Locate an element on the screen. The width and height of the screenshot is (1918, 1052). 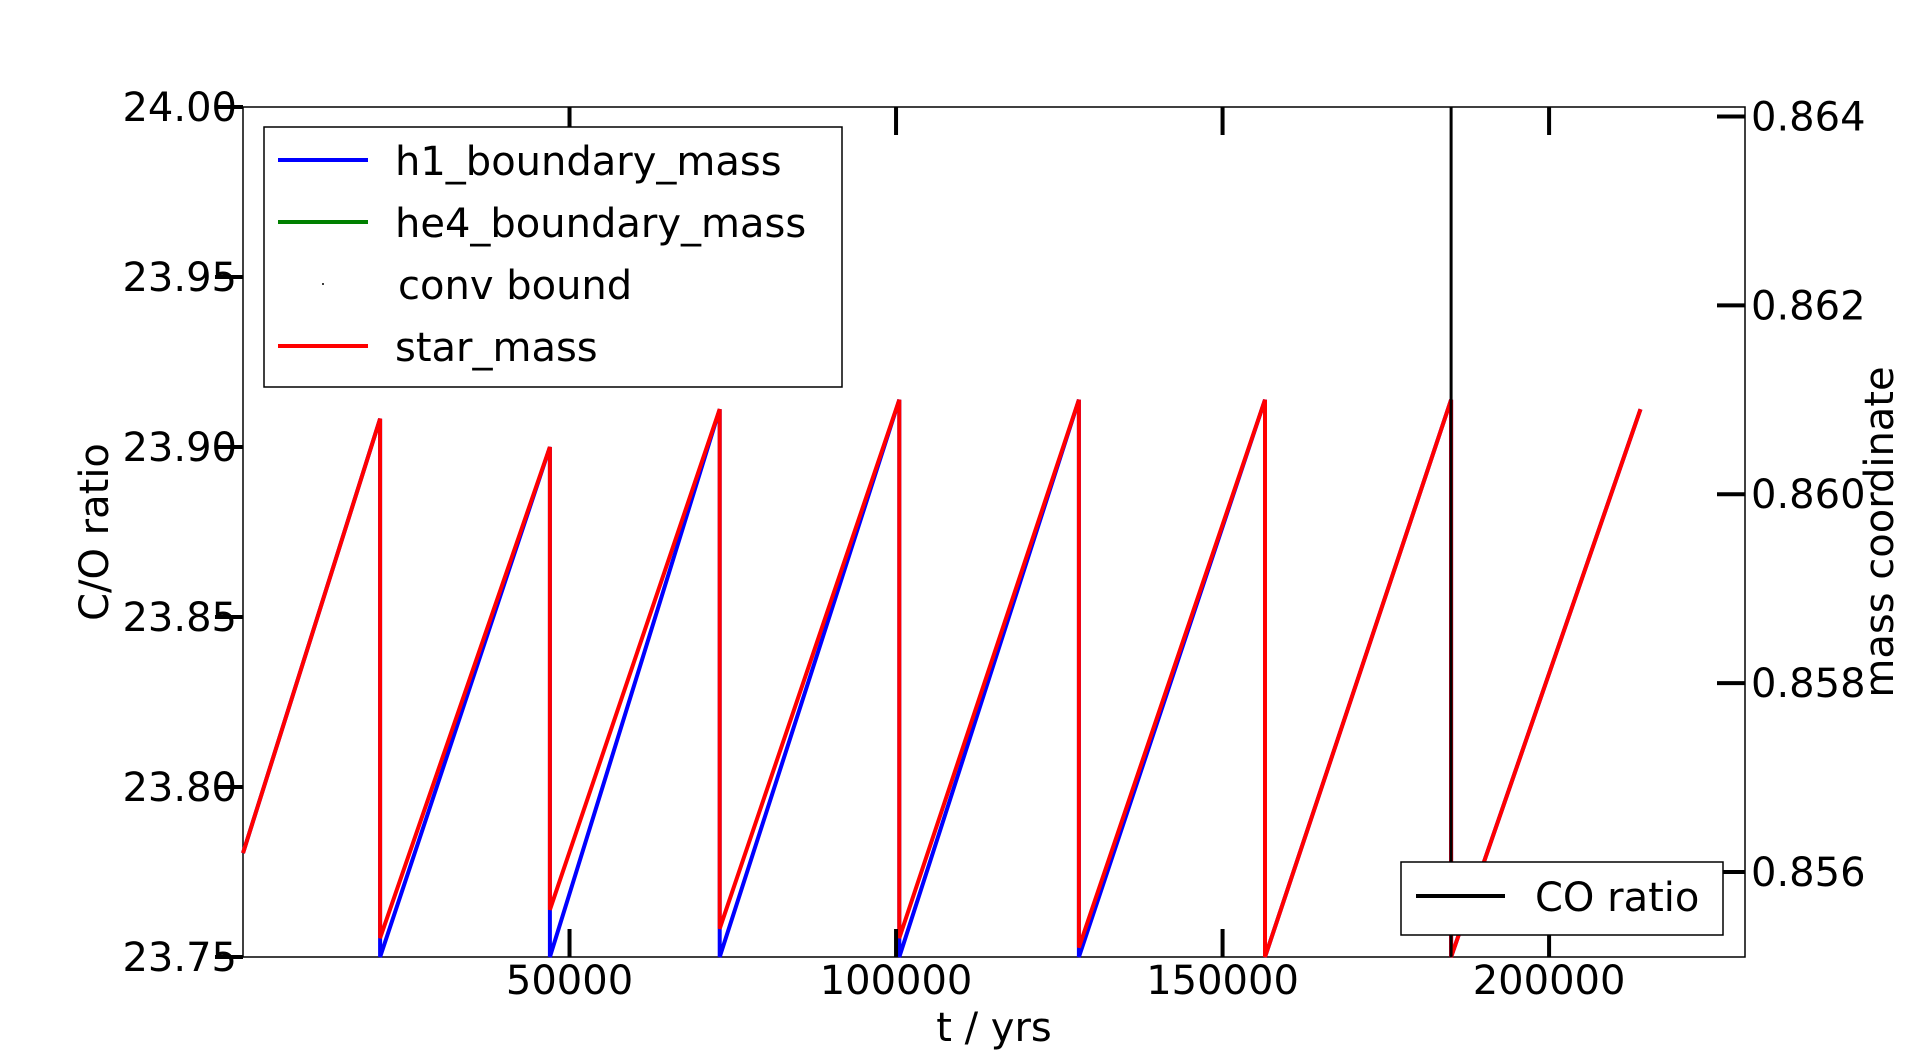
y-tick-label-left: 23.80 is located at coordinates (179, 788).